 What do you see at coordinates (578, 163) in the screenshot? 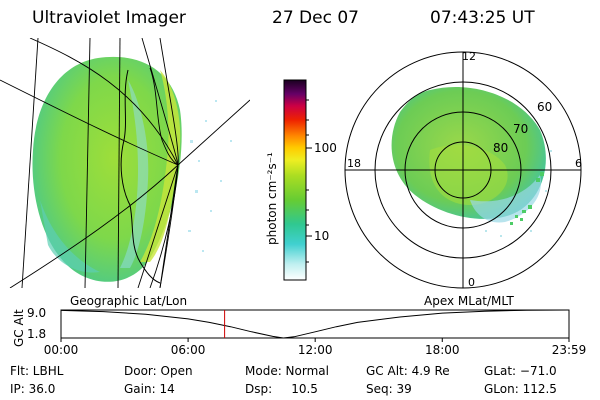
I see `mlt-label-dawn: 6` at bounding box center [578, 163].